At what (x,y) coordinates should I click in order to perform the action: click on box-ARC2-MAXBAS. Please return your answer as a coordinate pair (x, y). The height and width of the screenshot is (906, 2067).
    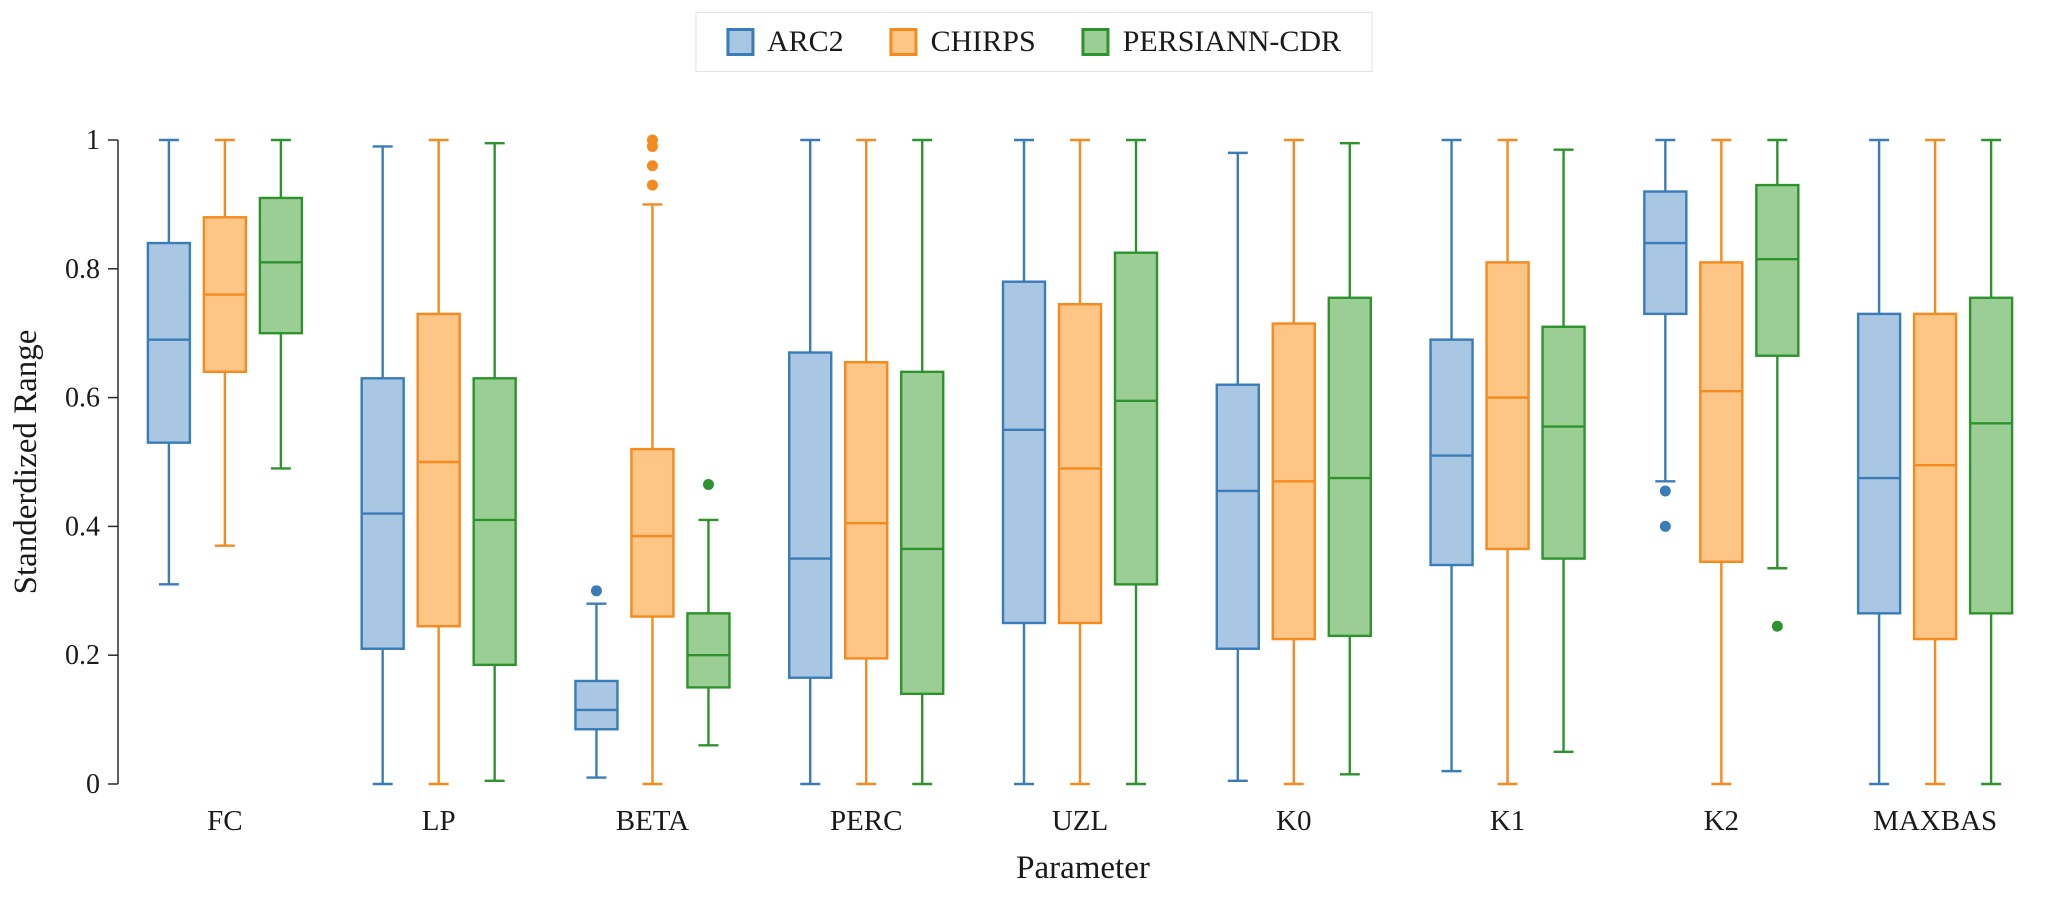
    Looking at the image, I should click on (1879, 462).